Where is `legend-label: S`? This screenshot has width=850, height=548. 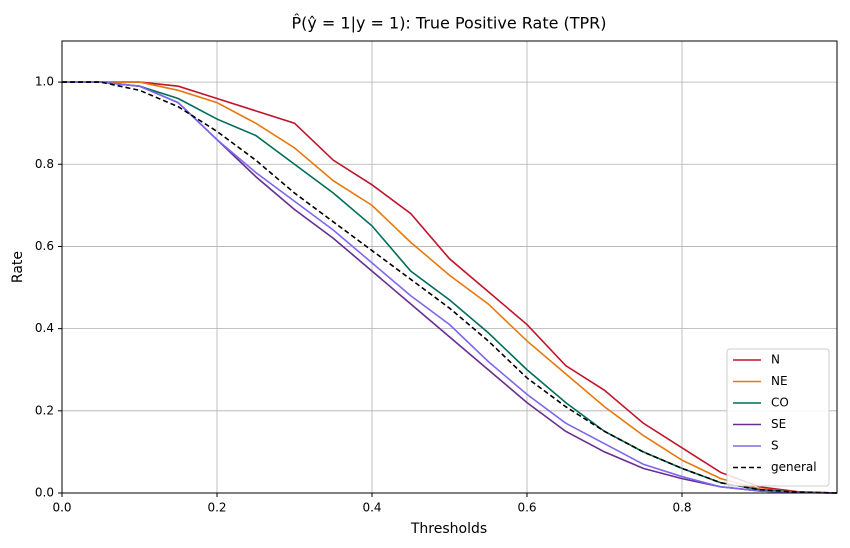 legend-label: S is located at coordinates (775, 446).